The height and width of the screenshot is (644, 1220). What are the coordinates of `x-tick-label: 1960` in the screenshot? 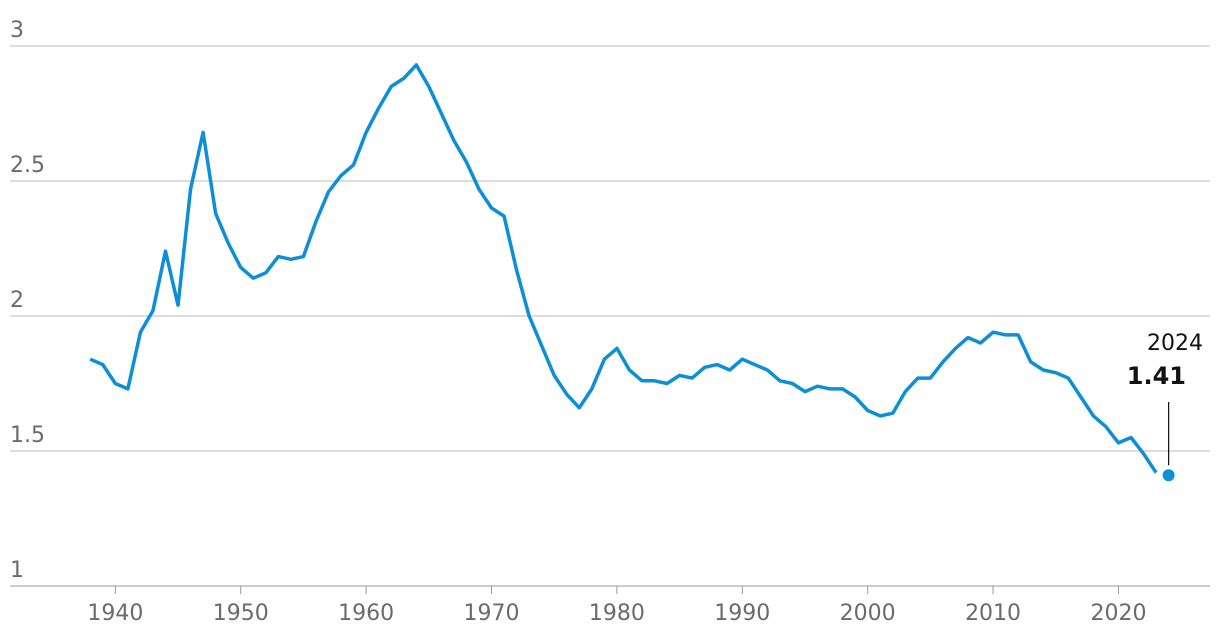 It's located at (366, 613).